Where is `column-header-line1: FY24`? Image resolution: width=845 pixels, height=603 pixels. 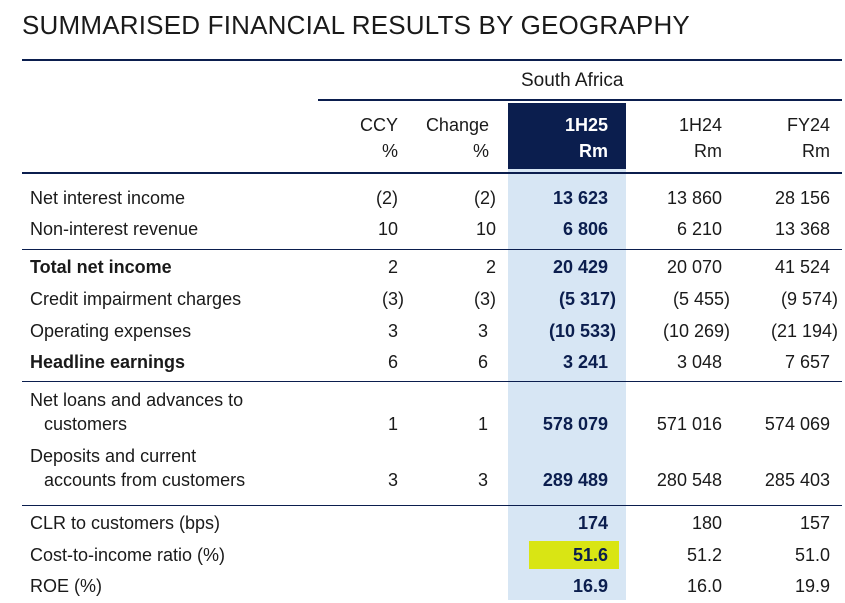
column-header-line1: FY24 is located at coordinates (808, 125).